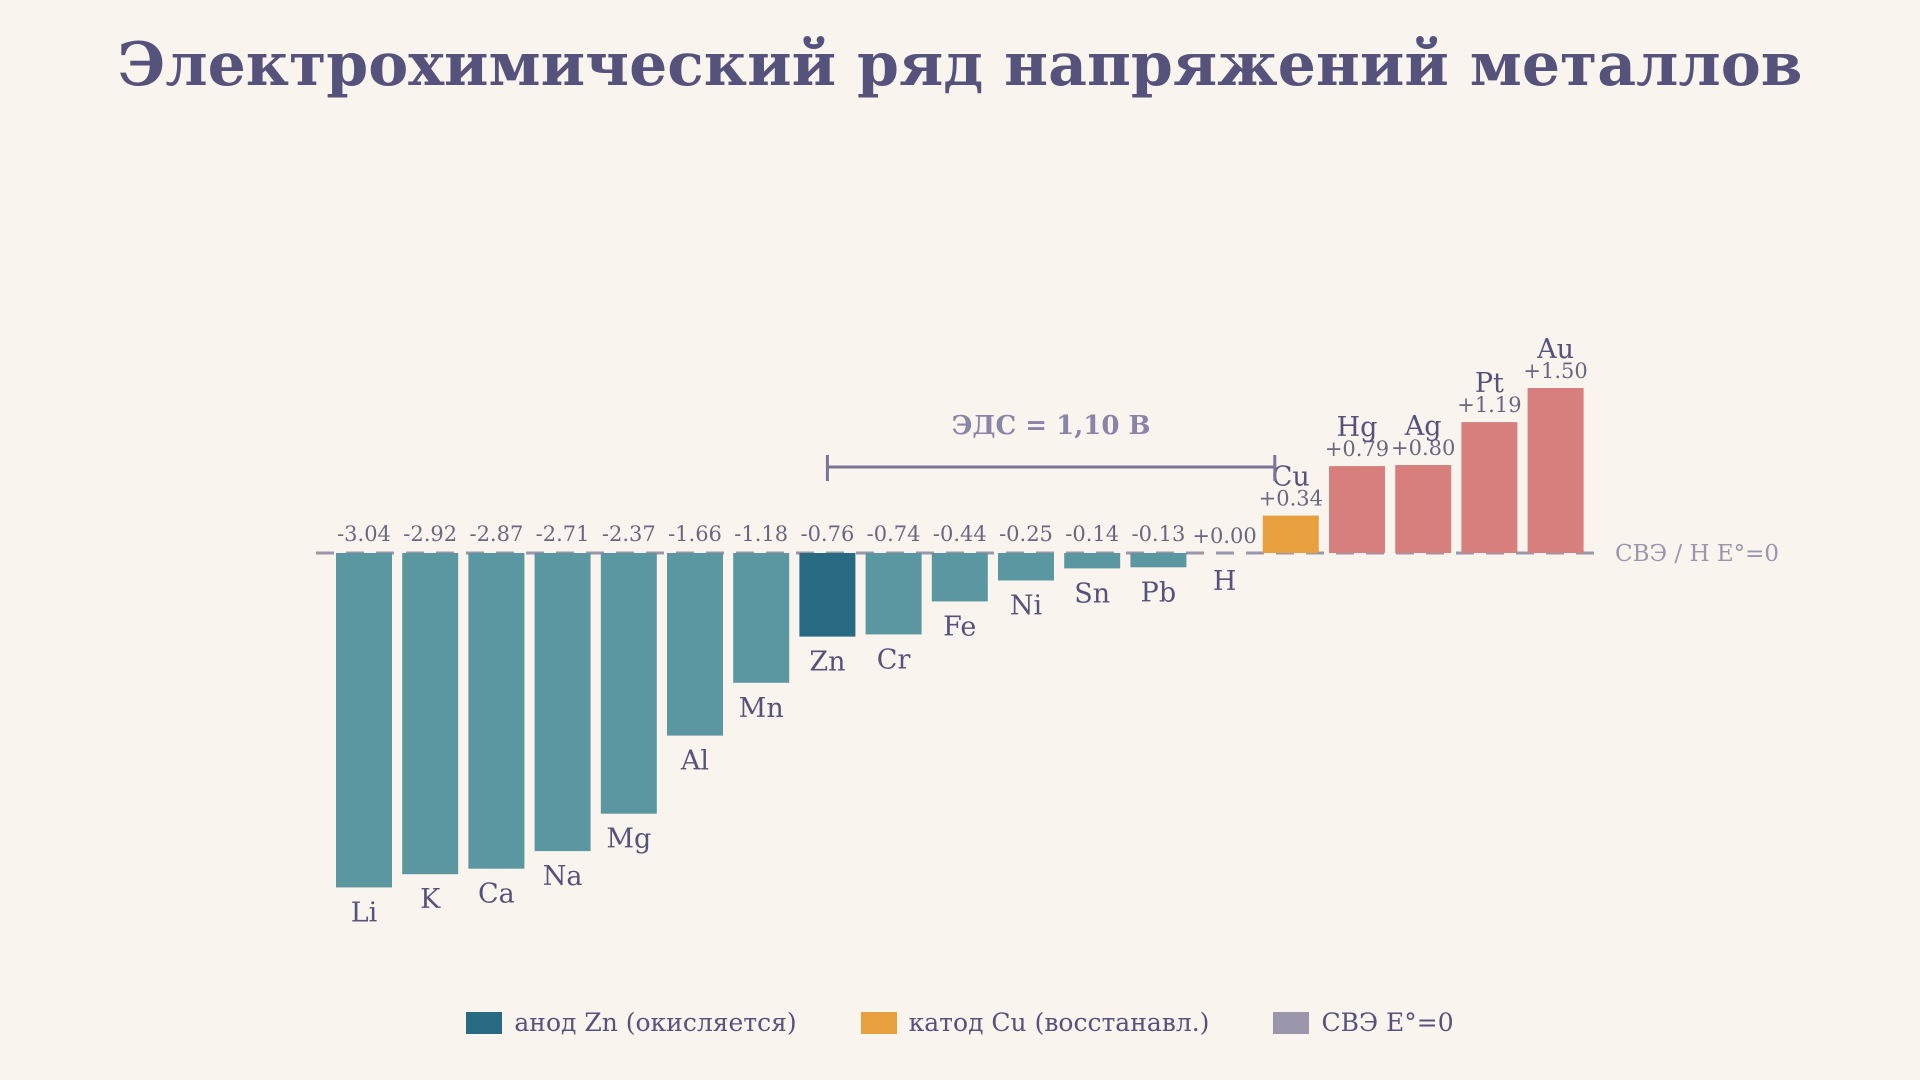  What do you see at coordinates (1092, 561) in the screenshot?
I see `bar-sn` at bounding box center [1092, 561].